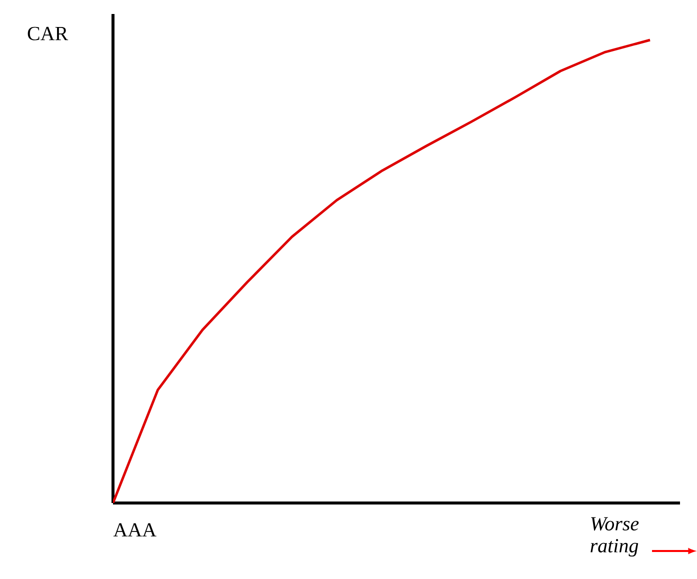 This screenshot has height=579, width=697. I want to click on text: AAA, so click(134, 529).